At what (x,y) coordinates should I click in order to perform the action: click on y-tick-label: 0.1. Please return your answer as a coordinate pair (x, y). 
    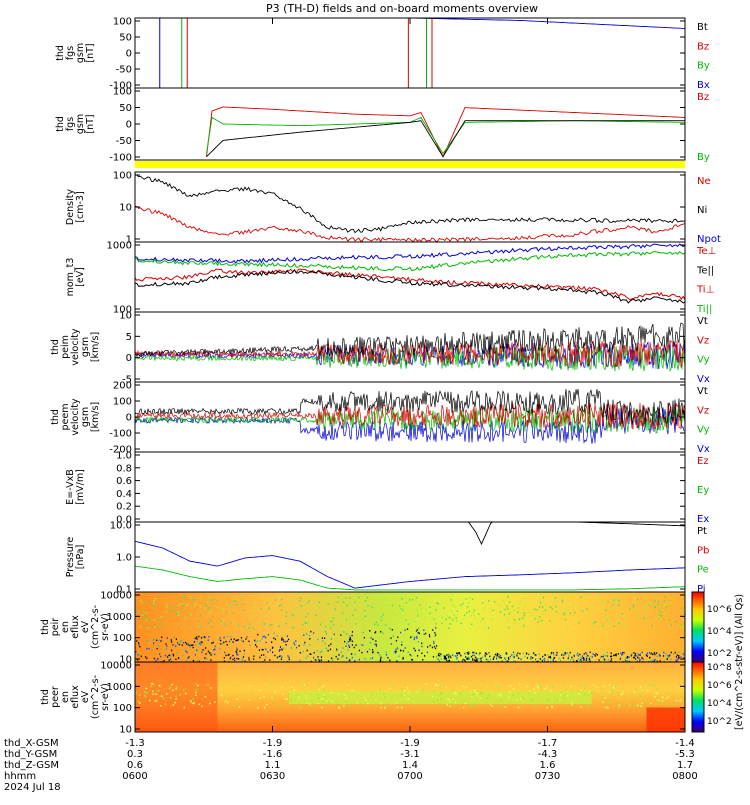
    Looking at the image, I should click on (124, 590).